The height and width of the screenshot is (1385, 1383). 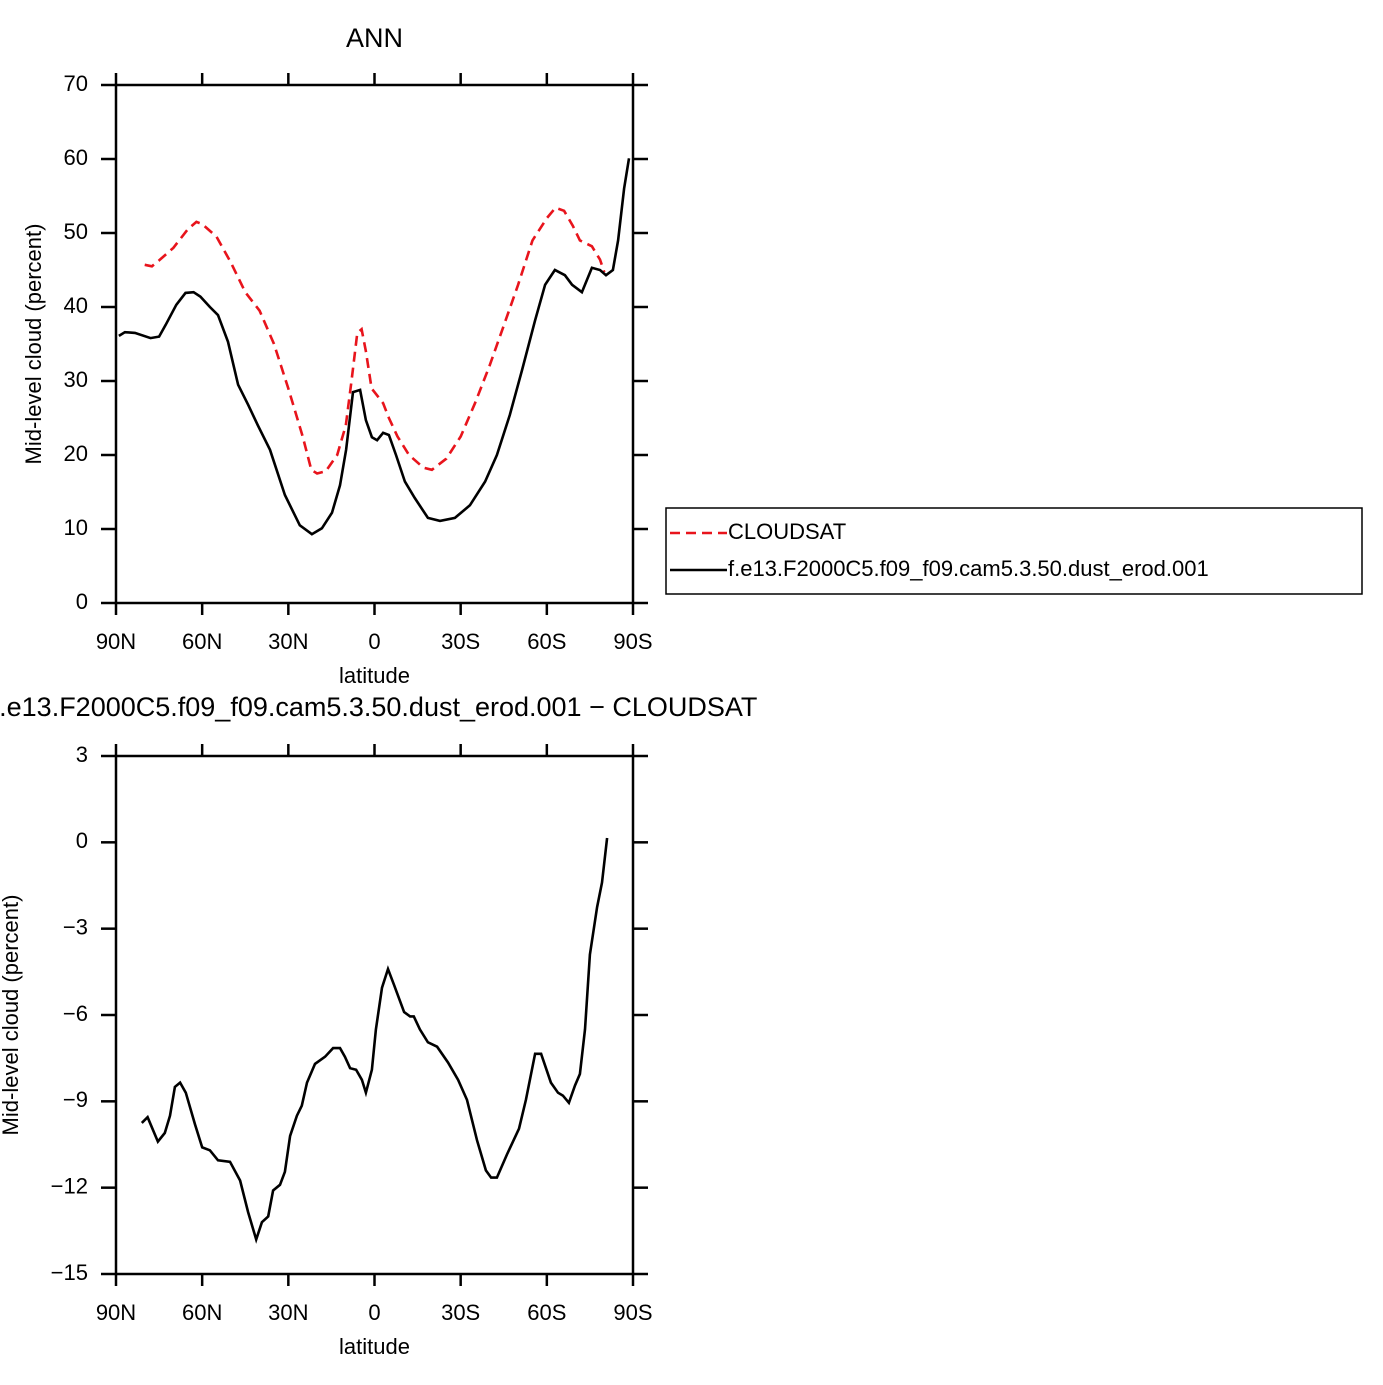 What do you see at coordinates (76, 453) in the screenshot?
I see `y-tick-label: 20` at bounding box center [76, 453].